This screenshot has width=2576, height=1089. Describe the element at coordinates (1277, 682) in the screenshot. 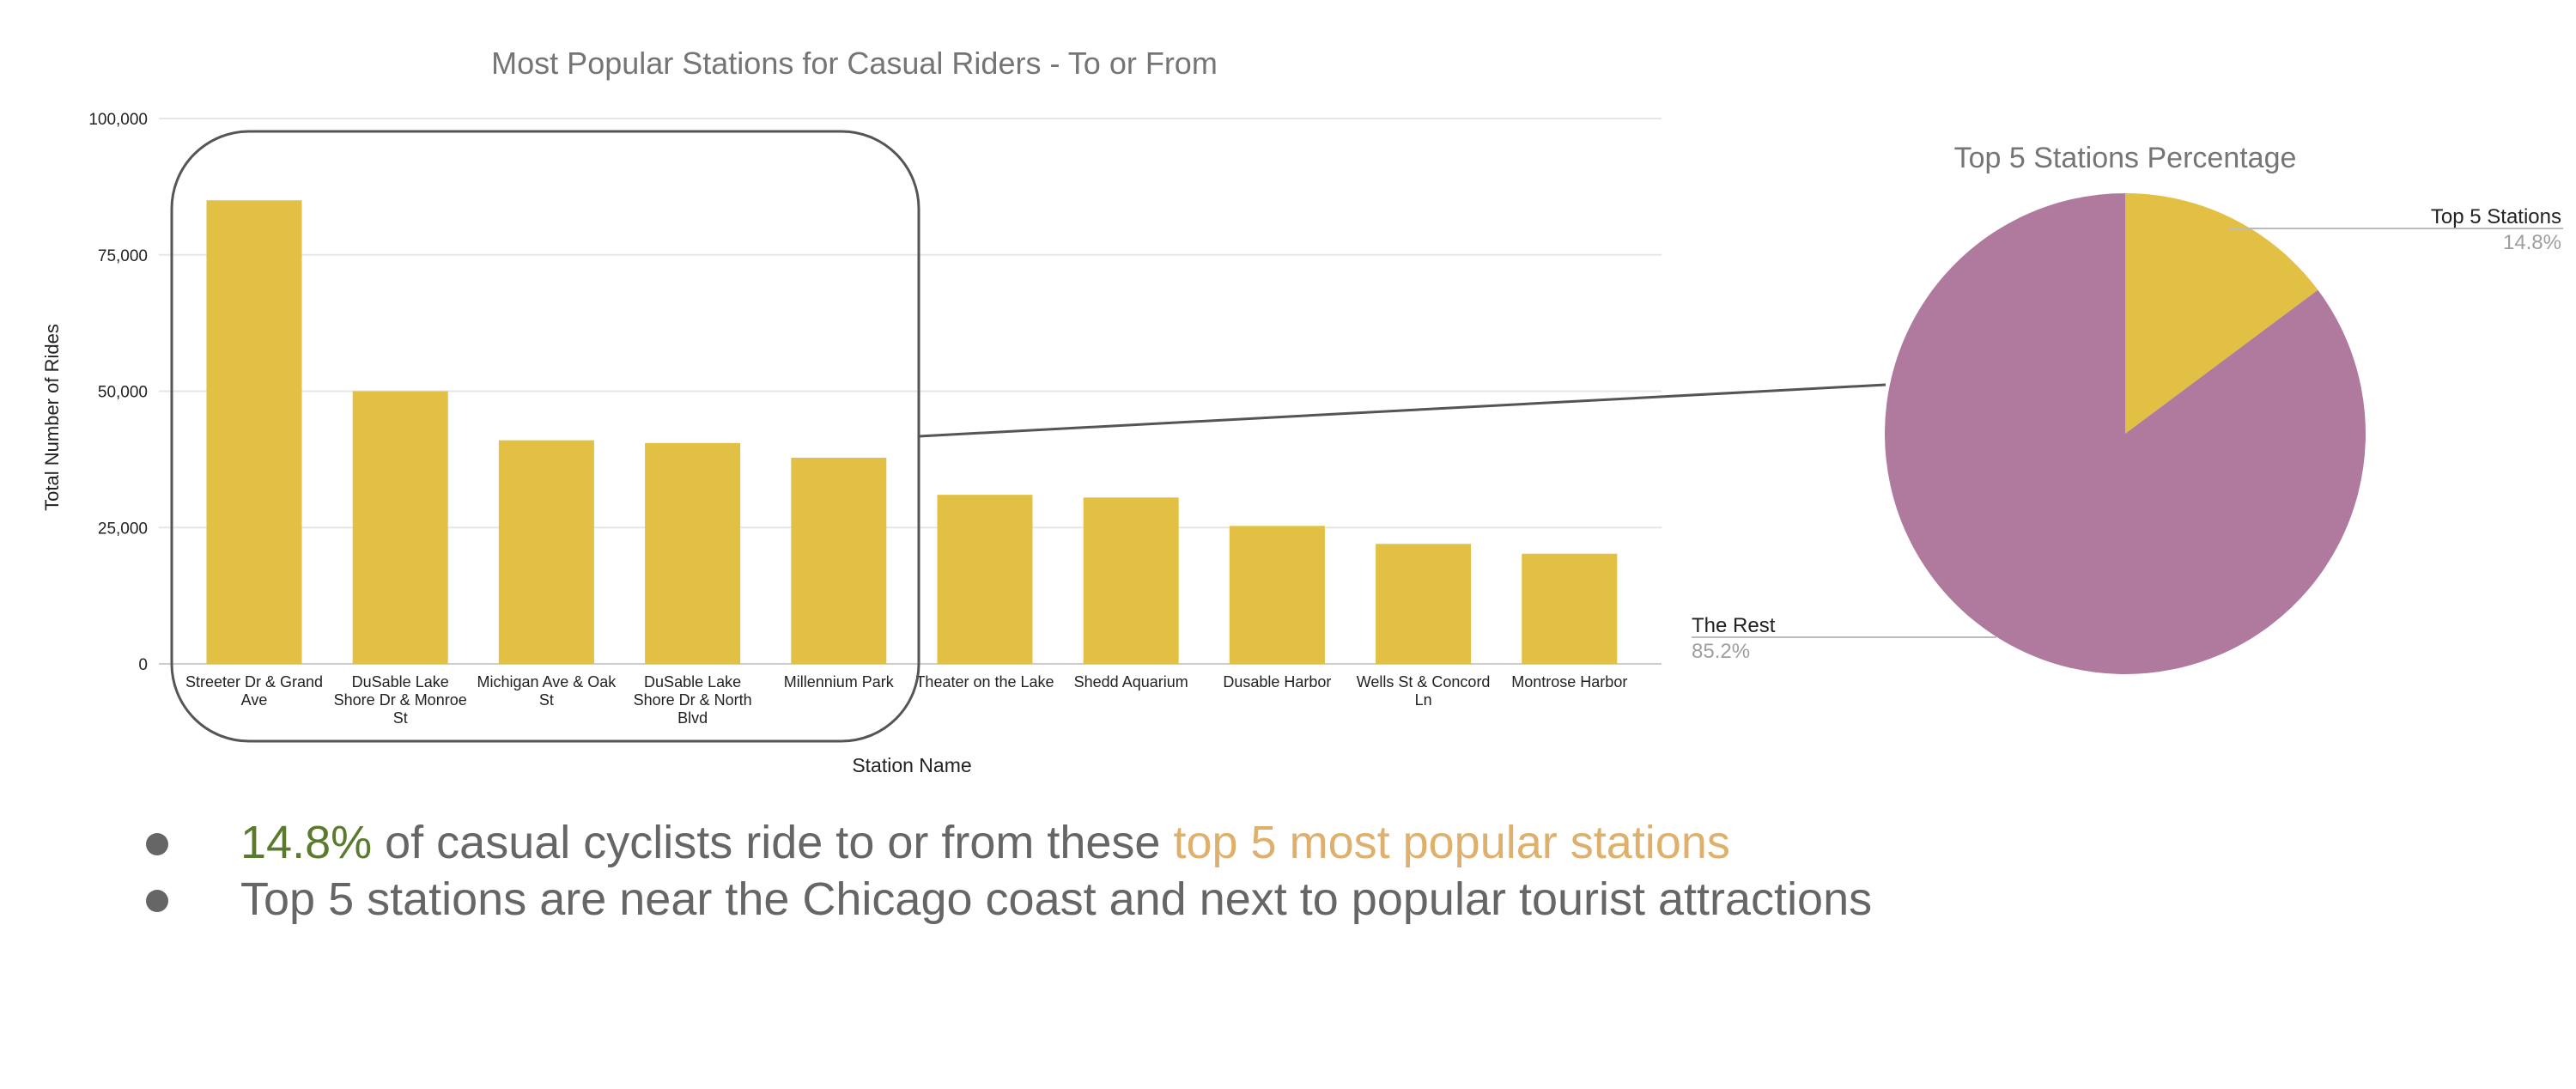

I see `x-tick-label: Dusable Harbor` at that location.